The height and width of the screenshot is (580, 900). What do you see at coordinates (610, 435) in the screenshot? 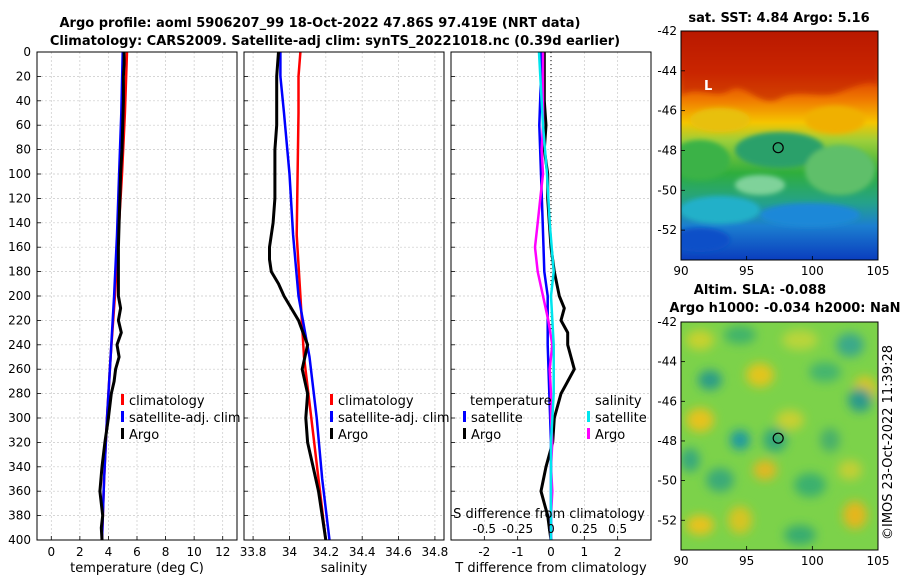
I see `diff-legend-sal-argo-label: Argo` at bounding box center [610, 435].